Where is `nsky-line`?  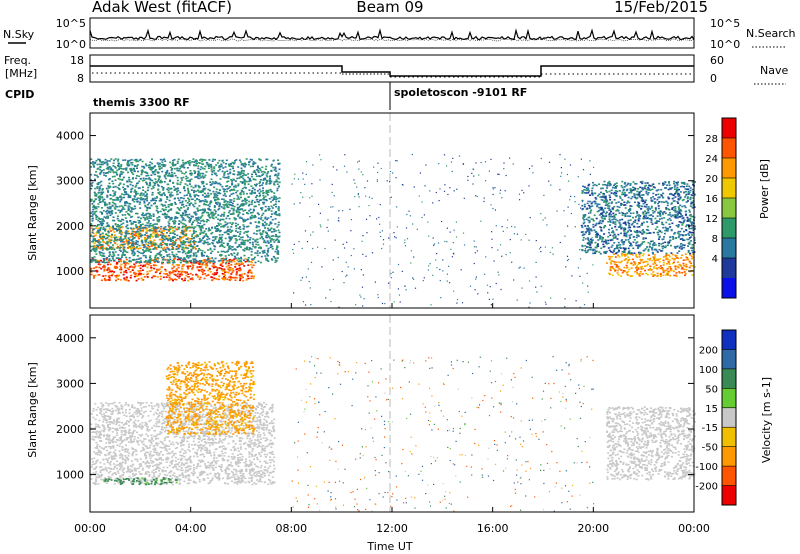
nsky-line is located at coordinates (392, 34).